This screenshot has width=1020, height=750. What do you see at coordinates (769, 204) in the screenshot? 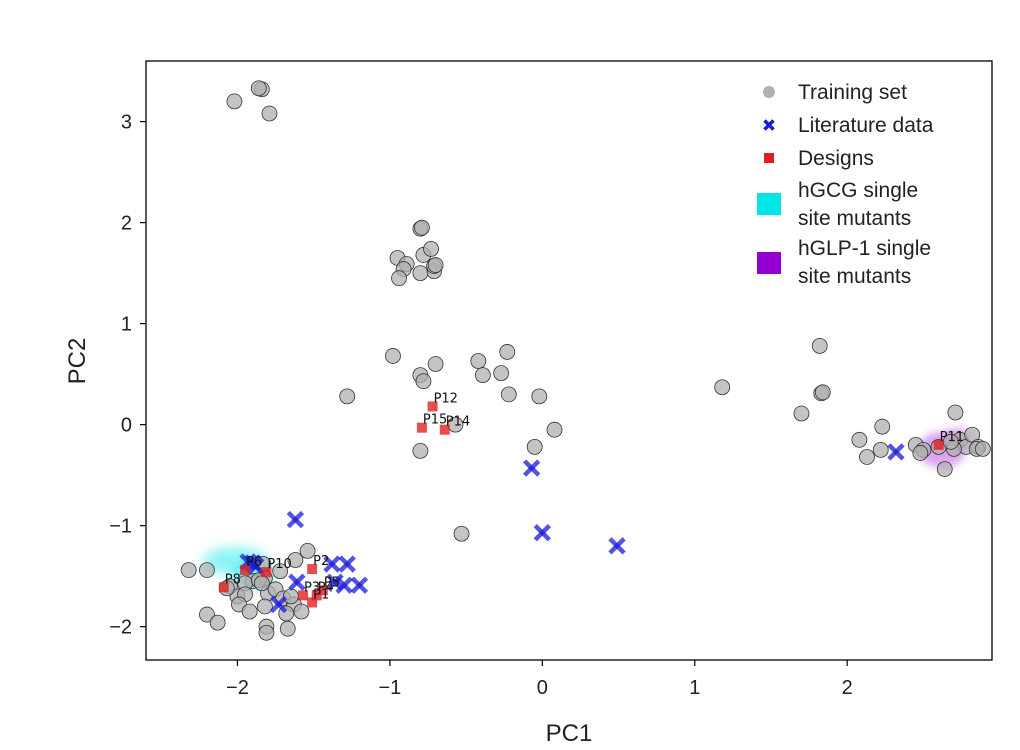
I see `legend-patch-marker` at bounding box center [769, 204].